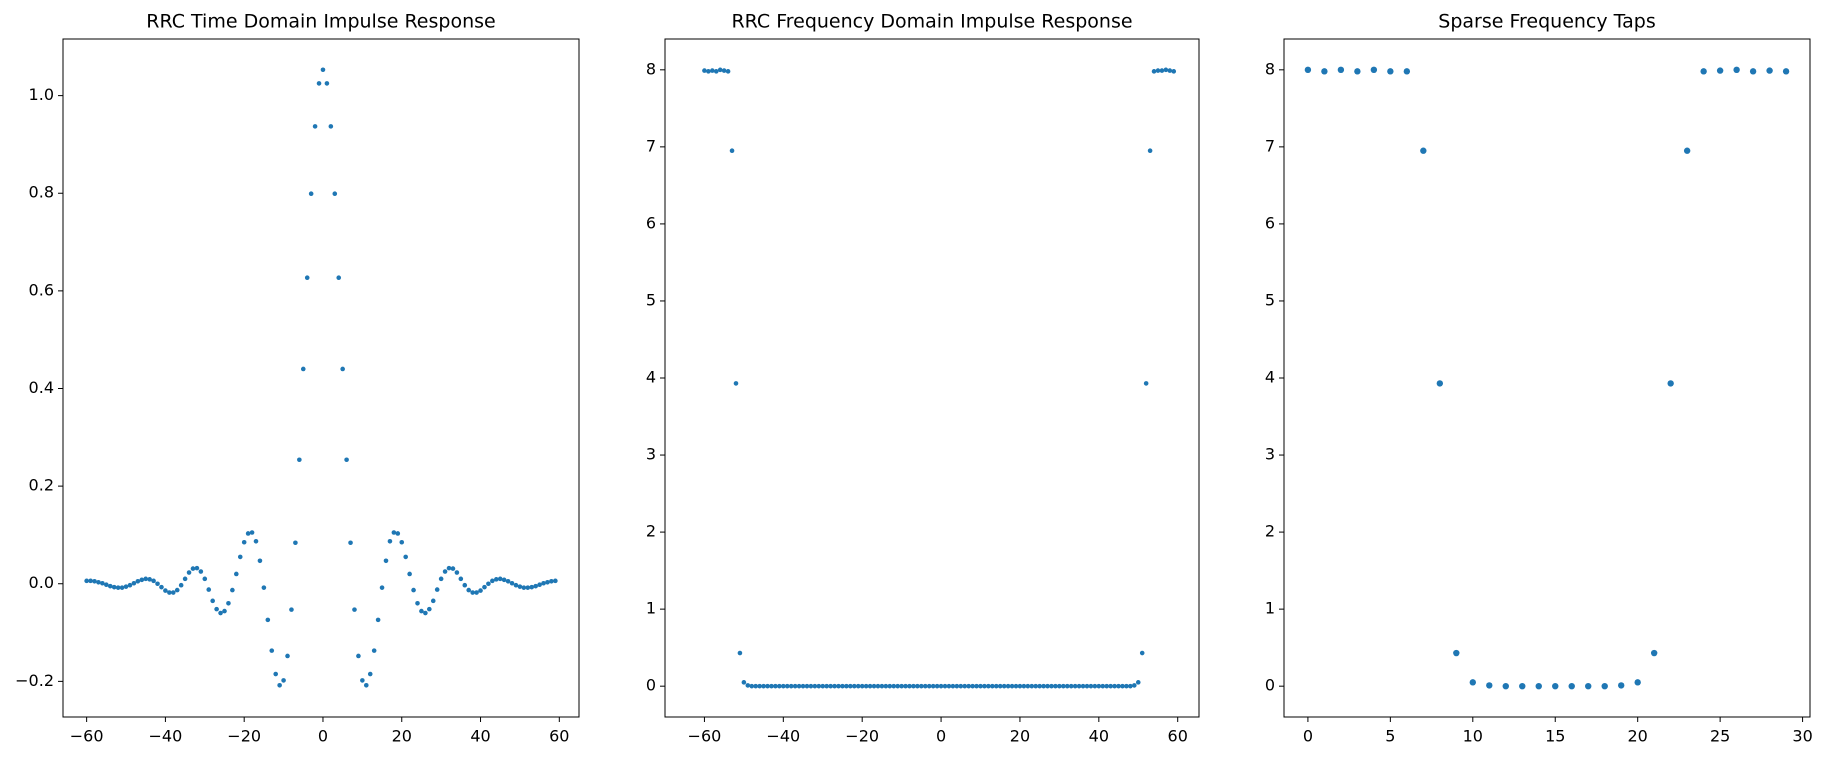 The width and height of the screenshot is (1833, 760). Describe the element at coordinates (1720, 736) in the screenshot. I see `x-tick-label: 25` at that location.